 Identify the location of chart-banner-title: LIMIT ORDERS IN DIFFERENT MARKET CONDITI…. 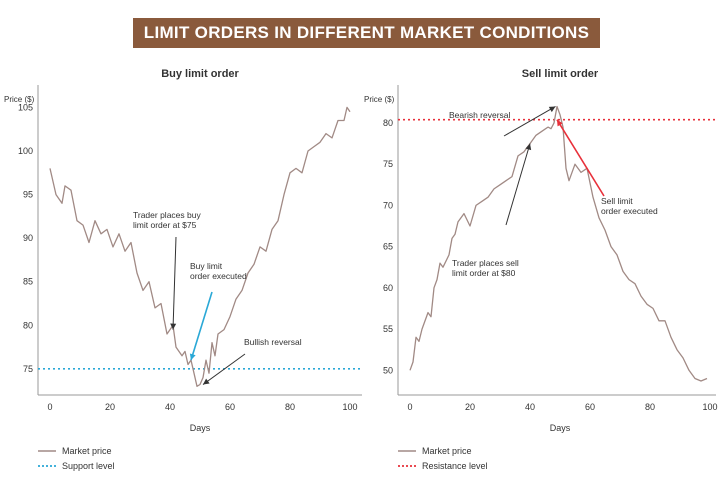
(366, 33).